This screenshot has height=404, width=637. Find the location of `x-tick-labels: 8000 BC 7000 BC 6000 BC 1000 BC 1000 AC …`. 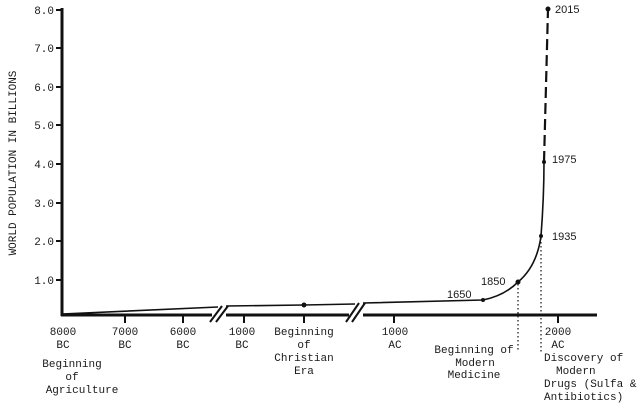

x-tick-labels: 8000 BC 7000 BC 6000 BC 1000 BC 1000 AC … is located at coordinates (310, 339).